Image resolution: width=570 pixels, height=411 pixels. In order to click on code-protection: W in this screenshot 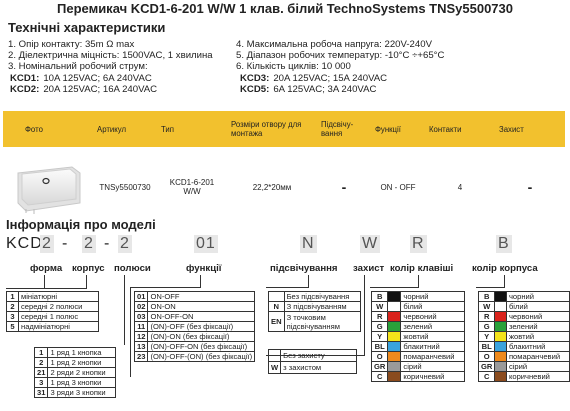, I will do `click(370, 244)`.